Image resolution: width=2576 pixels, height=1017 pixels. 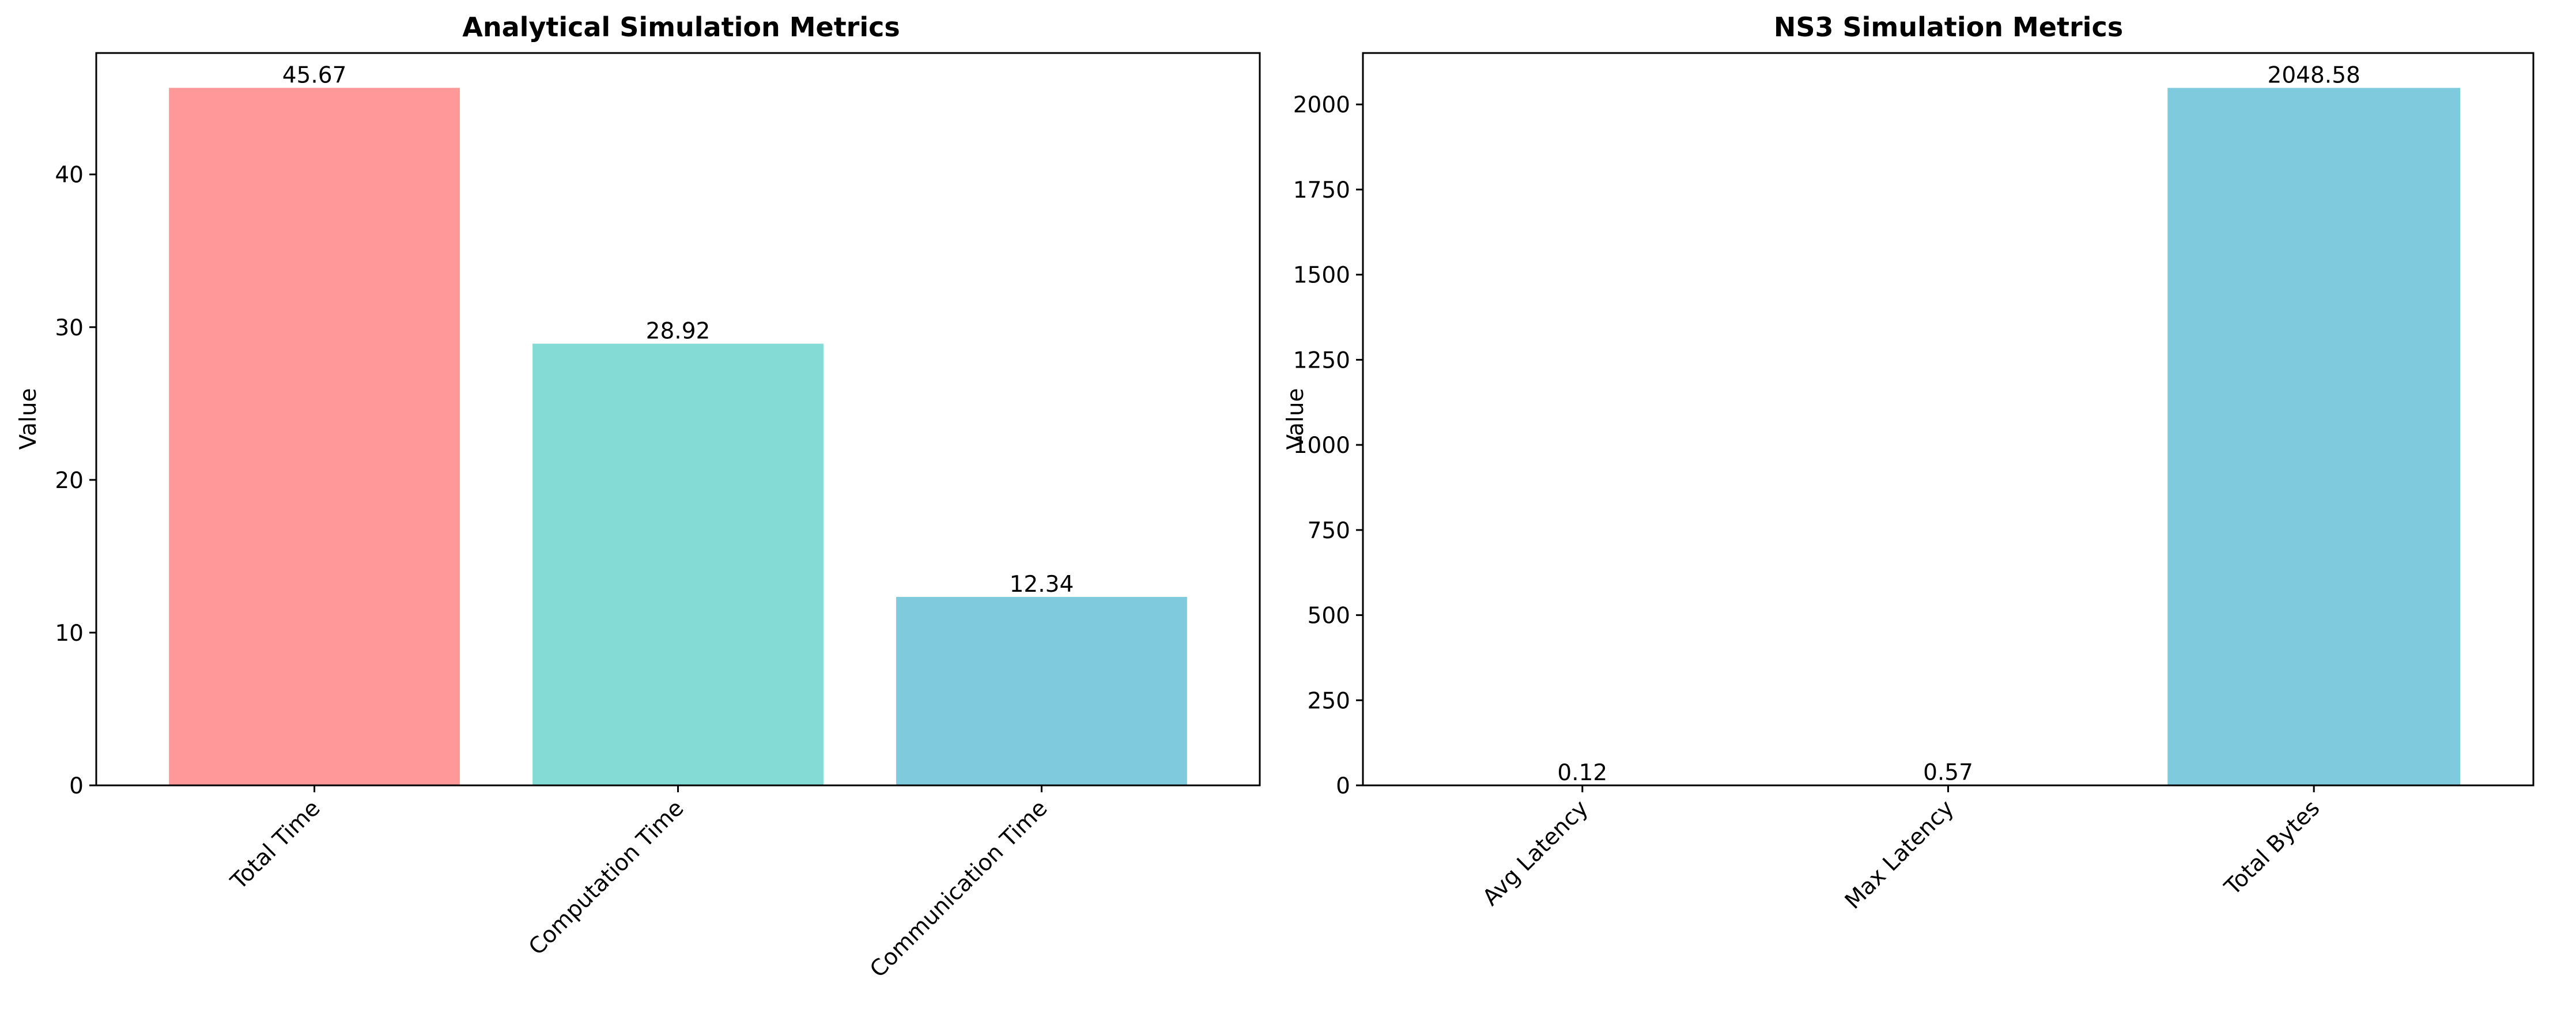 What do you see at coordinates (69, 328) in the screenshot?
I see `y-tick-label: 30` at bounding box center [69, 328].